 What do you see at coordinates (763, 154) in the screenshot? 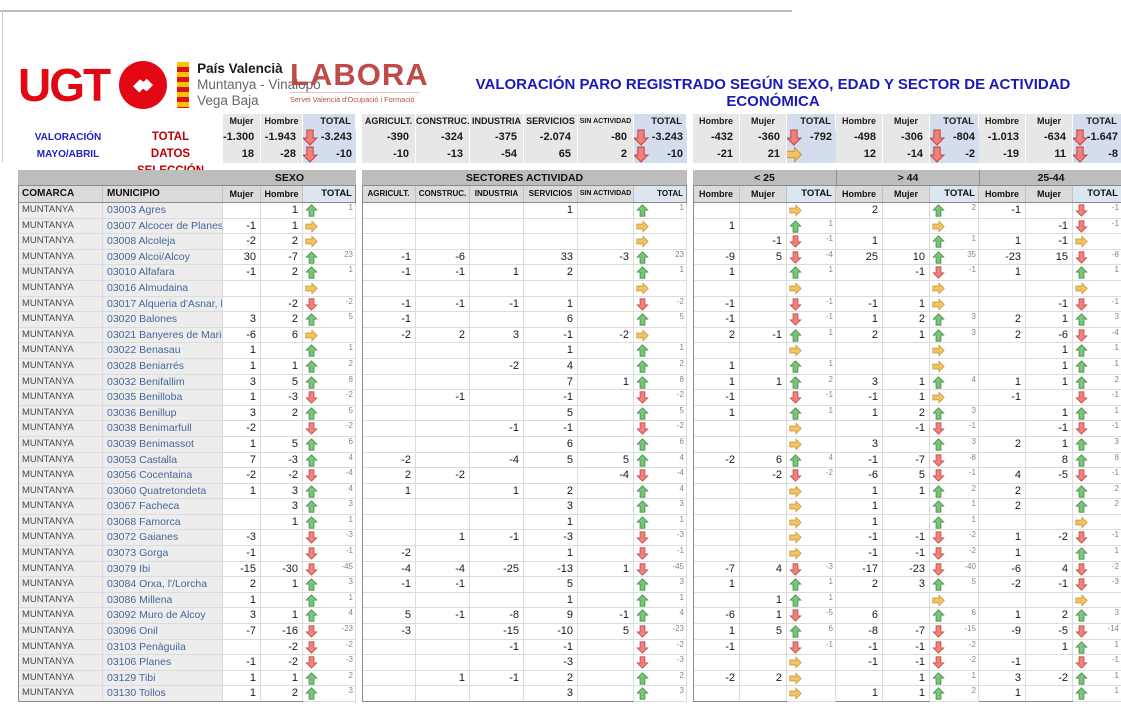
I see `summary-value-cell: 21` at bounding box center [763, 154].